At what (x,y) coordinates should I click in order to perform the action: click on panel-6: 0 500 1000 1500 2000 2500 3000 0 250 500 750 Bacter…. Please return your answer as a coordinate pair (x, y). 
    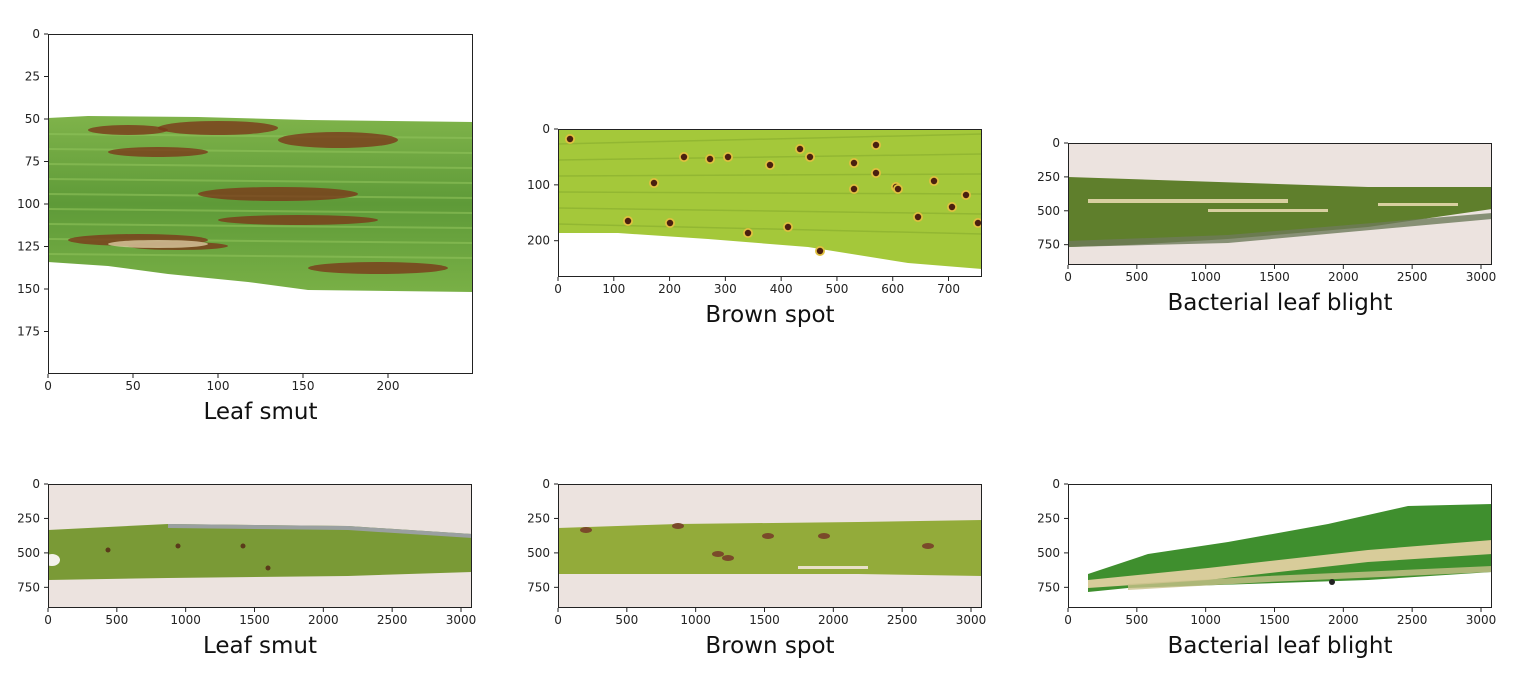
    Looking at the image, I should click on (1266, 568).